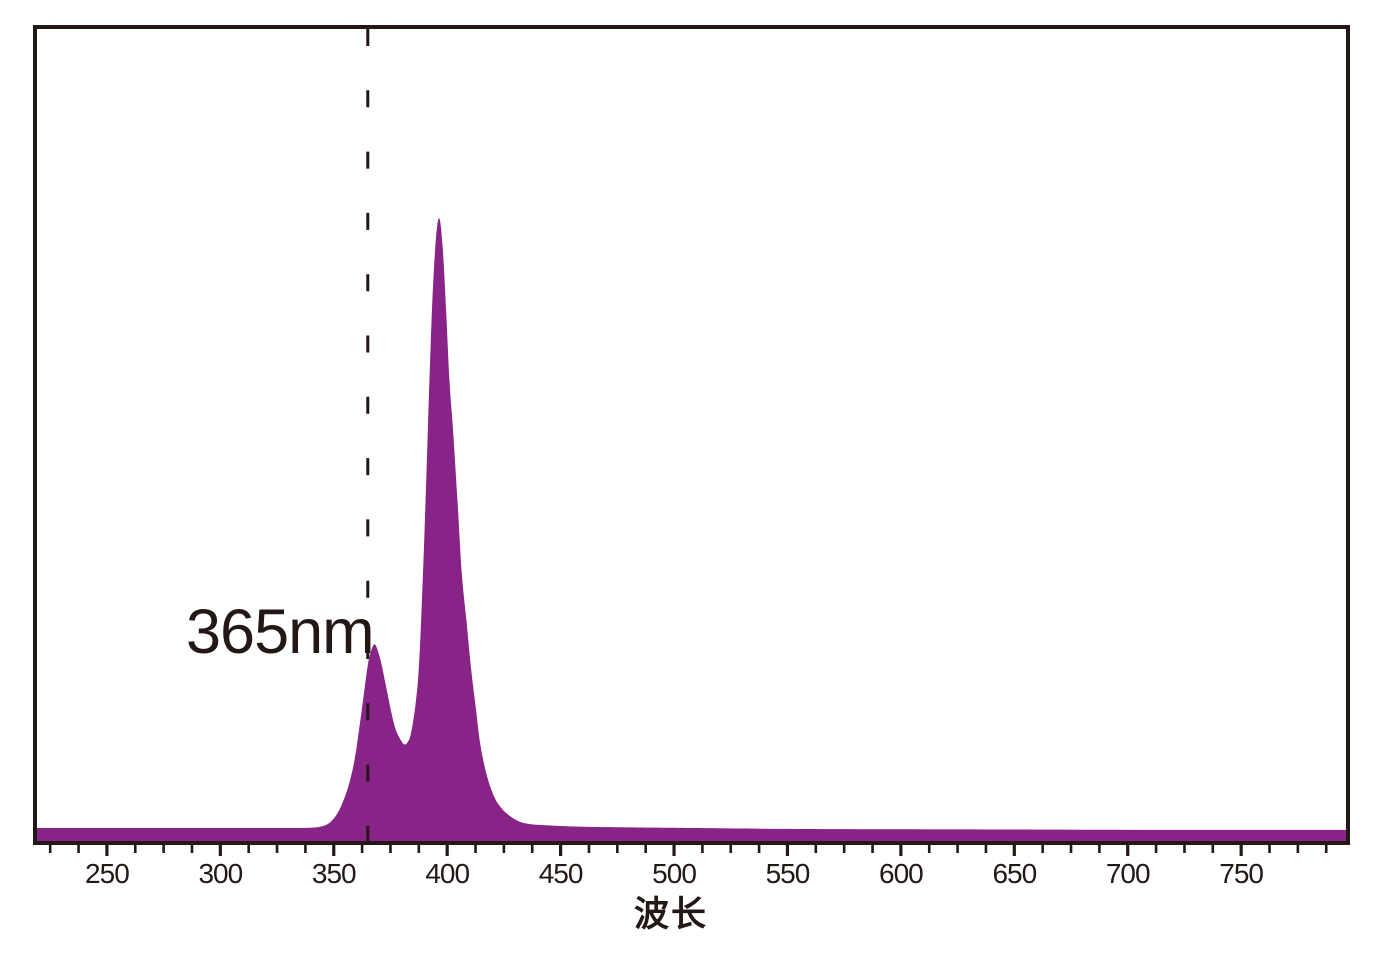 The image size is (1384, 958). What do you see at coordinates (1241, 873) in the screenshot?
I see `x-tick-label: 750` at bounding box center [1241, 873].